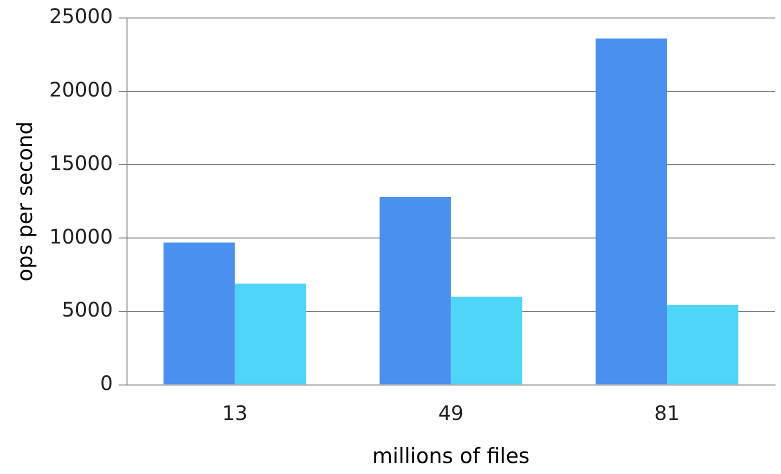 This screenshot has height=474, width=781. Describe the element at coordinates (81, 16) in the screenshot. I see `y-tick-label: 25000` at that location.